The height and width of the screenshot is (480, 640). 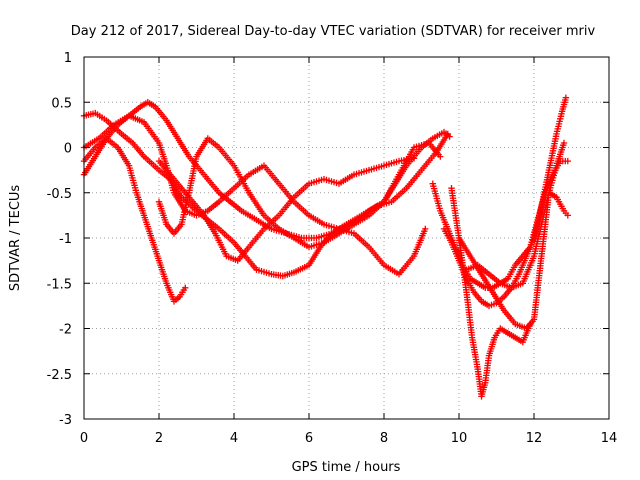 I want to click on y-tick-label: 0, so click(x=68, y=149).